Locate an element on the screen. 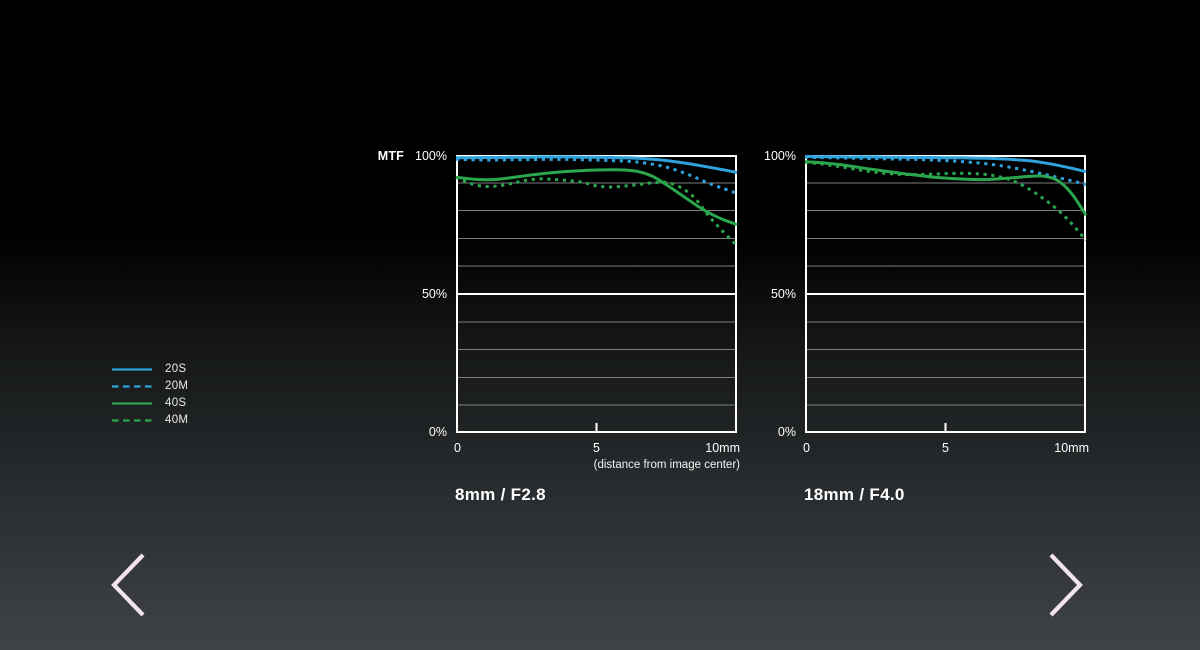 This screenshot has width=1200, height=650. prev-arrow-button is located at coordinates (128, 585).